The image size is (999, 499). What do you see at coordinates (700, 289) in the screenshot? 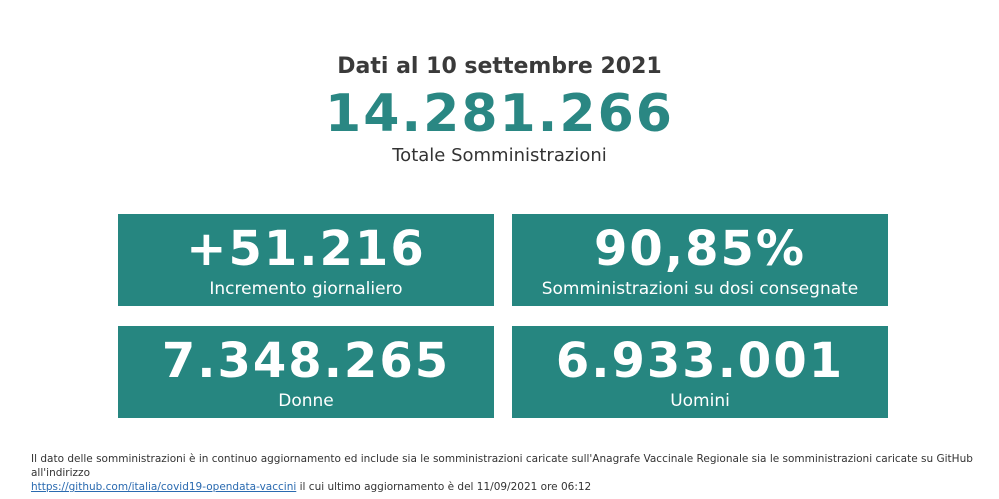
I see `administered-vs-delivered-label: Somministrazioni su dosi consegnate` at bounding box center [700, 289].